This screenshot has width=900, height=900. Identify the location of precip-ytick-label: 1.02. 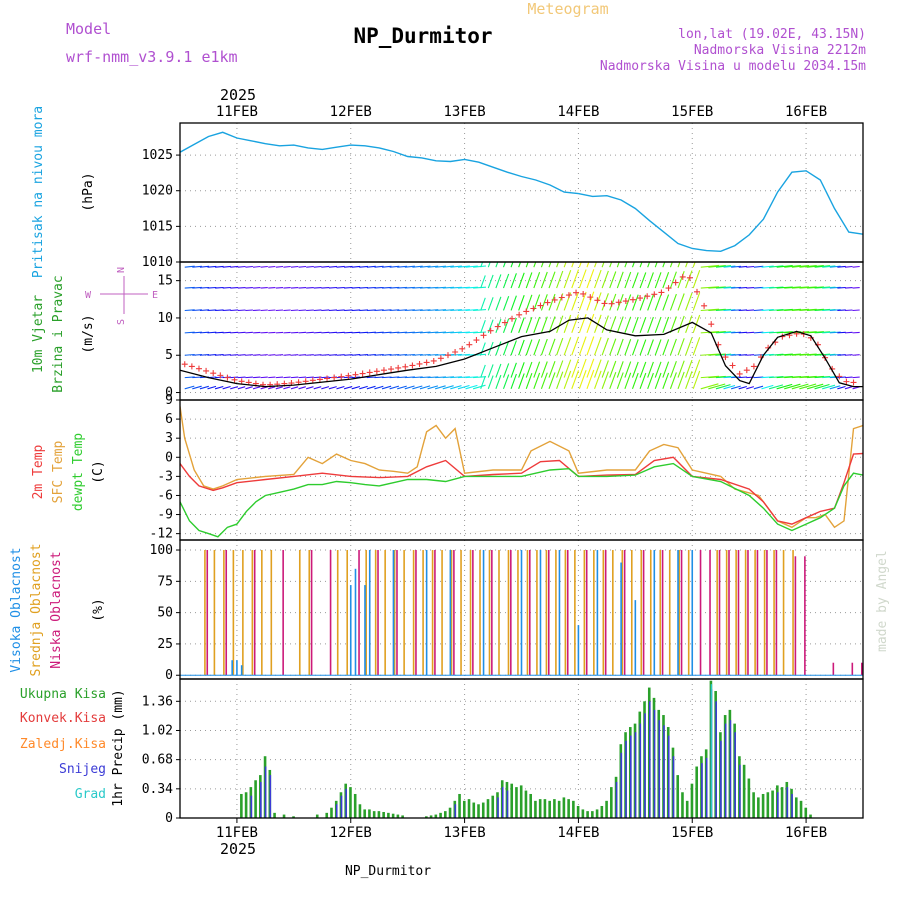
(157, 730).